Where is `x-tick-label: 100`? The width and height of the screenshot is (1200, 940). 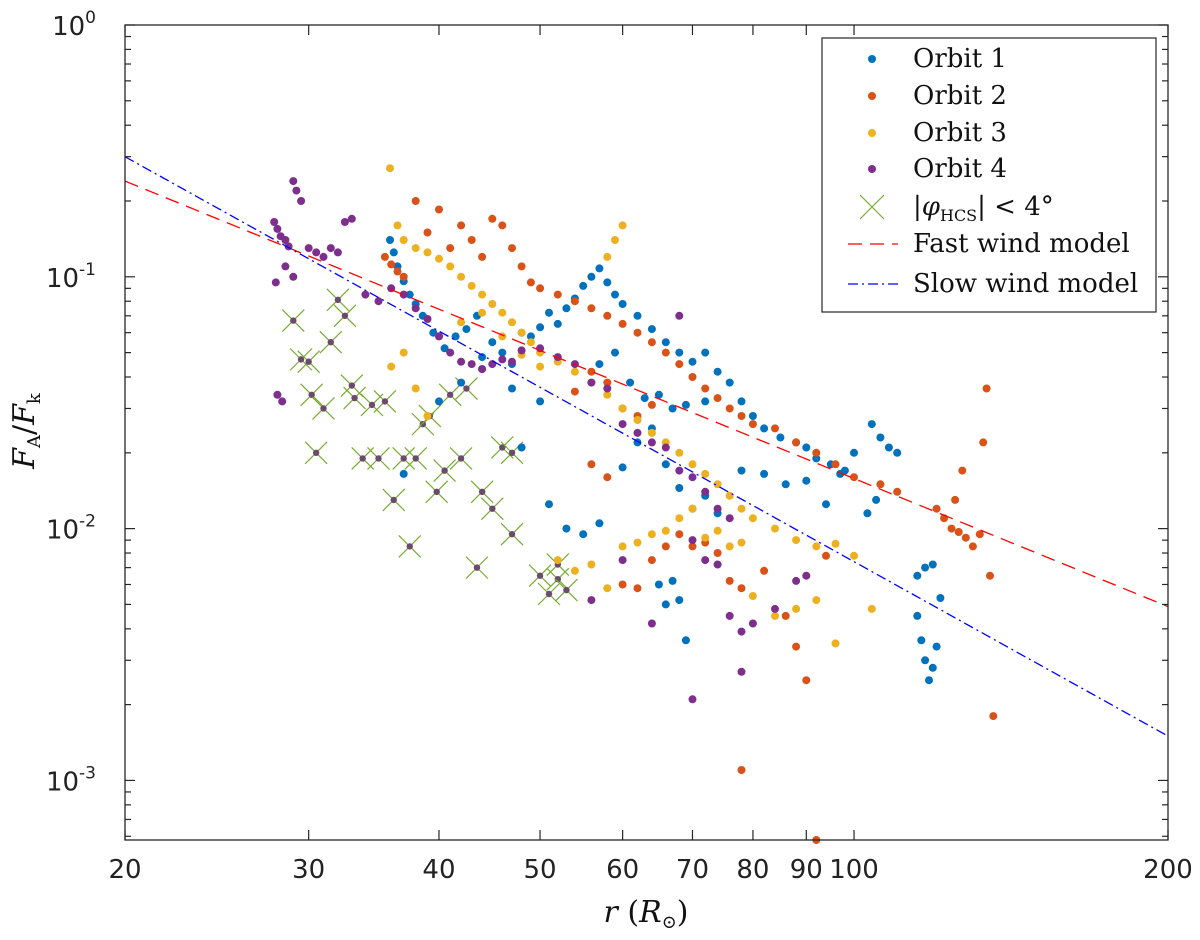
x-tick-label: 100 is located at coordinates (854, 870).